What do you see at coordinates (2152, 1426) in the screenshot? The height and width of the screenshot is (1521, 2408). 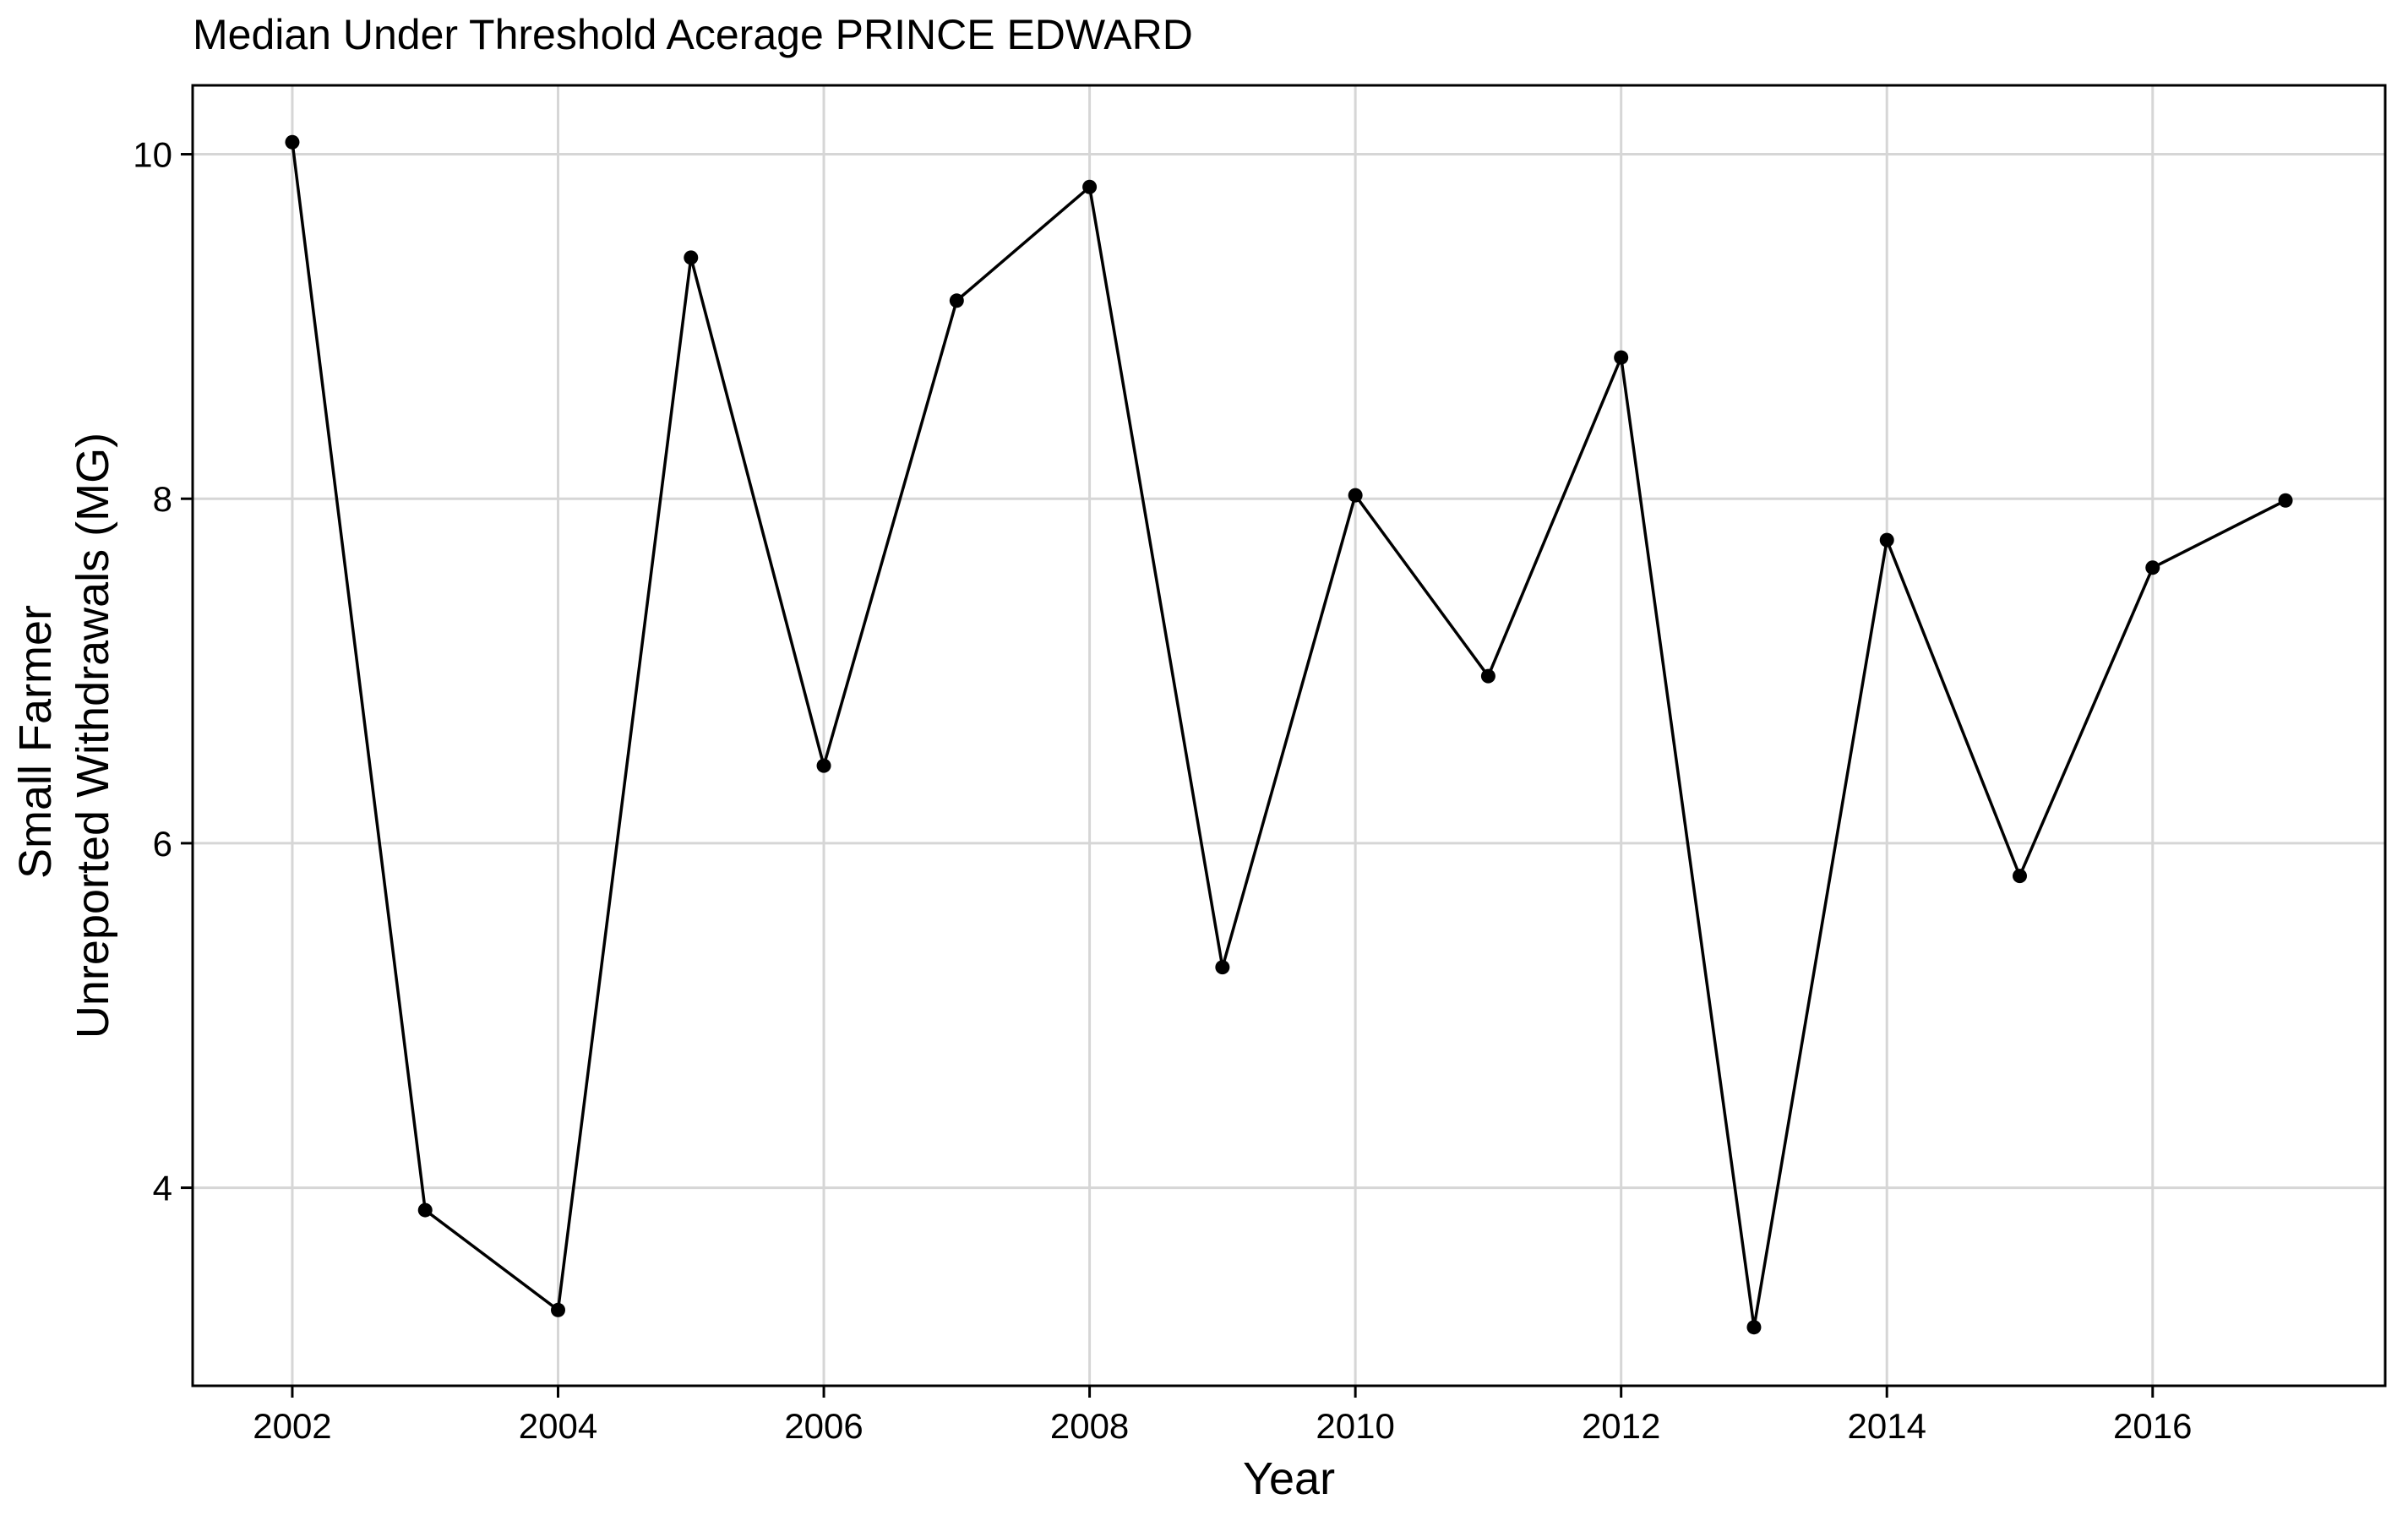 I see `x-tick-label: 2016` at bounding box center [2152, 1426].